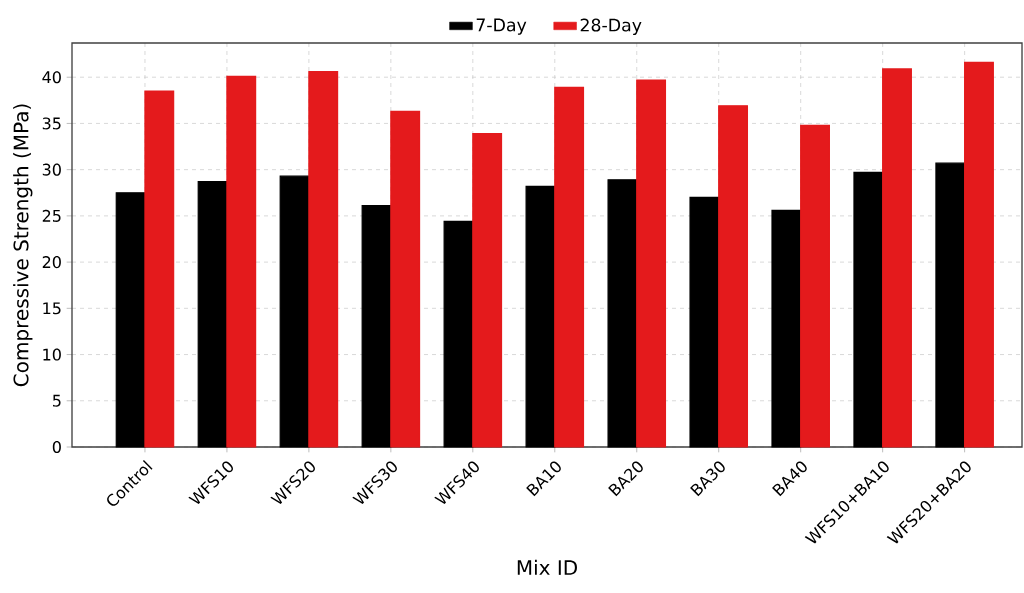 This screenshot has height=593, width=1024. Describe the element at coordinates (52, 354) in the screenshot. I see `y-tick-label: 10` at that location.